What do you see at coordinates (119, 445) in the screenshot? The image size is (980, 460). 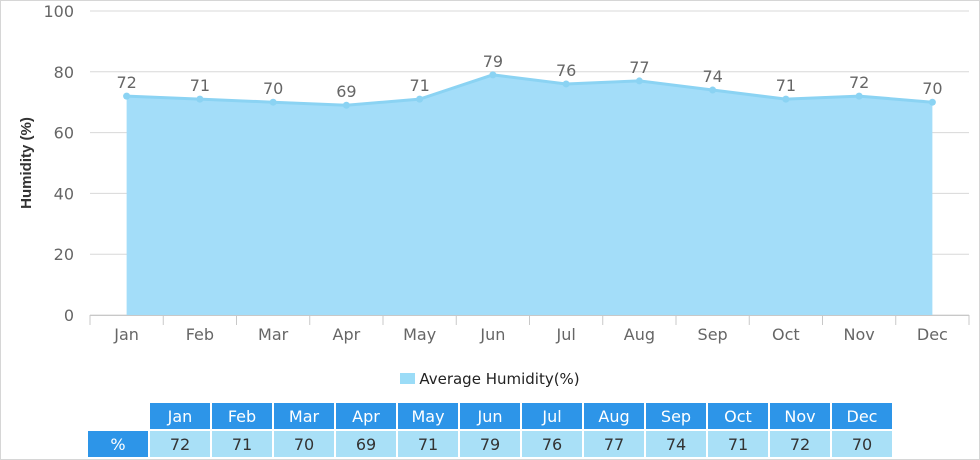 I see `table-row-label: %` at bounding box center [119, 445].